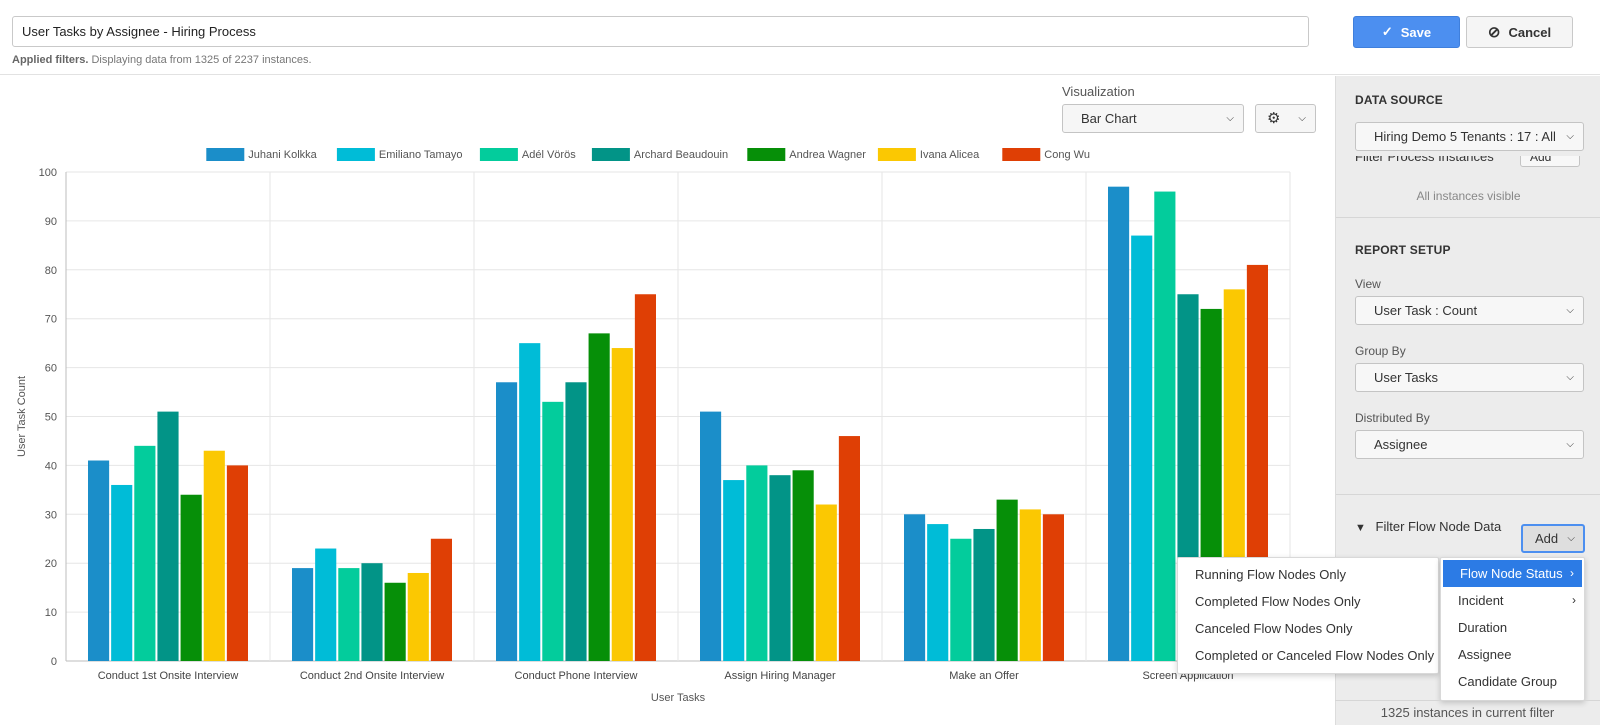 The height and width of the screenshot is (725, 1600). What do you see at coordinates (827, 155) in the screenshot?
I see `legend-label: Andrea Wagner` at bounding box center [827, 155].